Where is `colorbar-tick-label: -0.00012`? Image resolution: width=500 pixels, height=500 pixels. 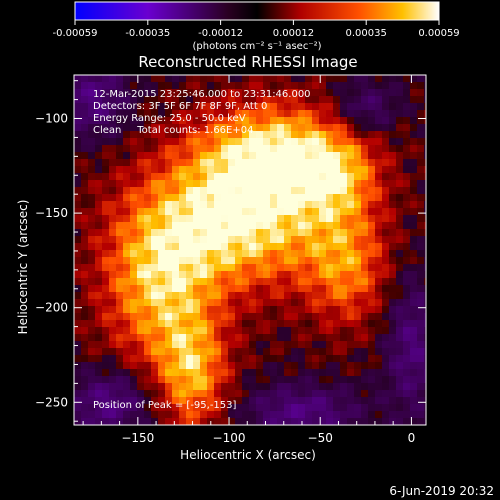 colorbar-tick-label: -0.00012 is located at coordinates (220, 33).